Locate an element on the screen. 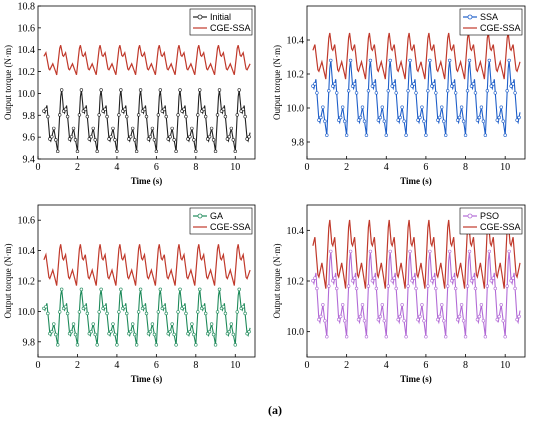  x-tick-label: 10 is located at coordinates (505, 365).